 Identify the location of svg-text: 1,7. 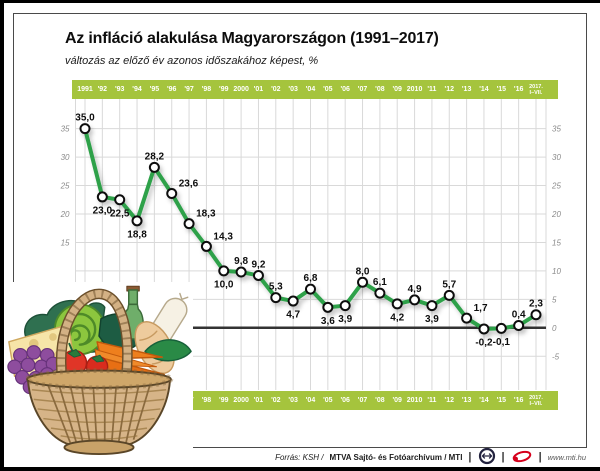
(481, 308).